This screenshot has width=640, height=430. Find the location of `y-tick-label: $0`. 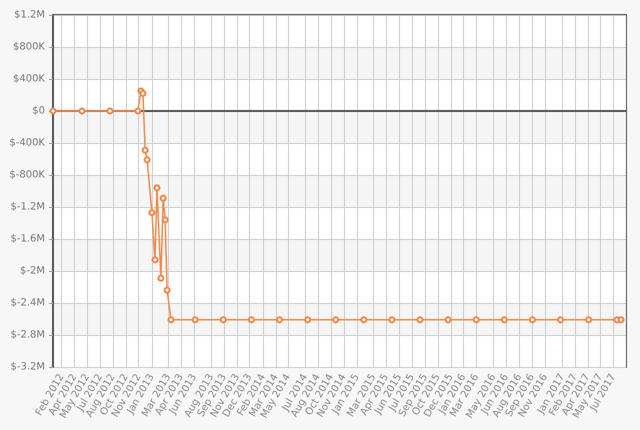

y-tick-label: $0 is located at coordinates (38, 111).